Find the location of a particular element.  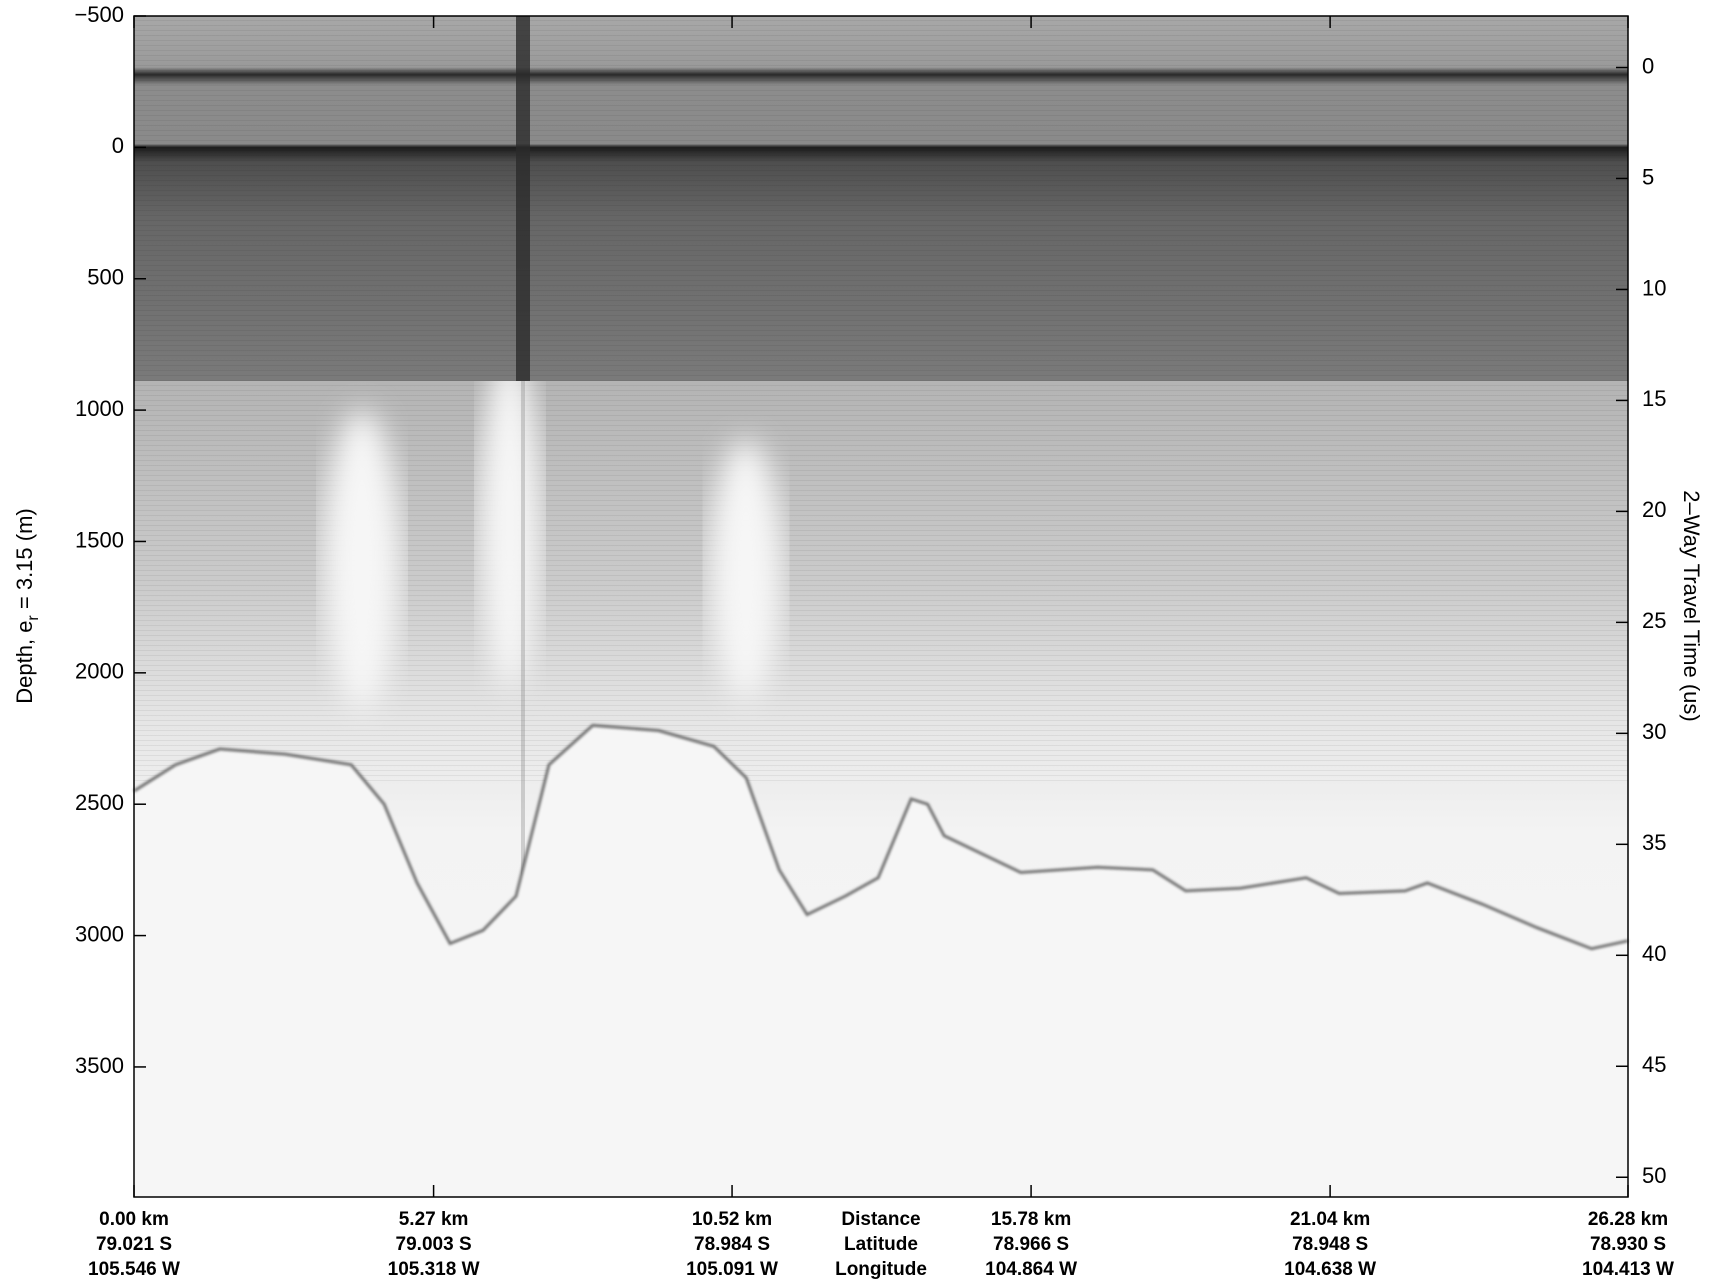

x-tick-latitude: 79.021 S is located at coordinates (134, 1244).